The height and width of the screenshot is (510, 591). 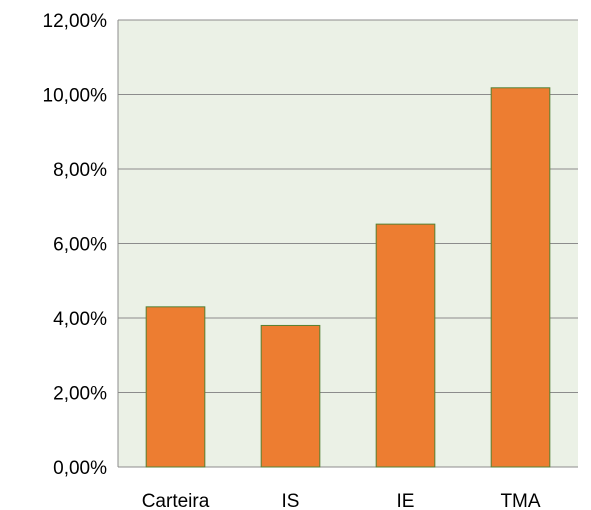 I want to click on y-tick-label: 2,00%, so click(x=80, y=394).